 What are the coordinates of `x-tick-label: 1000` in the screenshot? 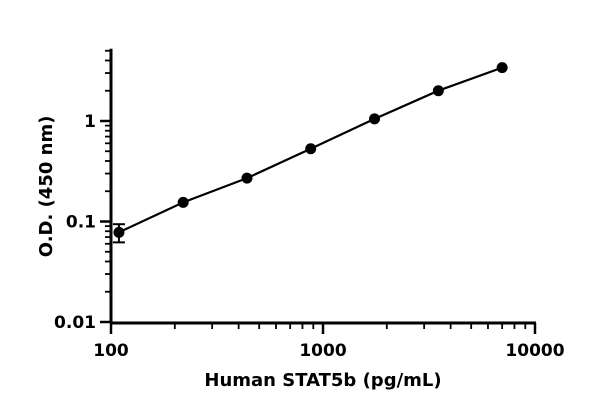 It's located at (322, 351).